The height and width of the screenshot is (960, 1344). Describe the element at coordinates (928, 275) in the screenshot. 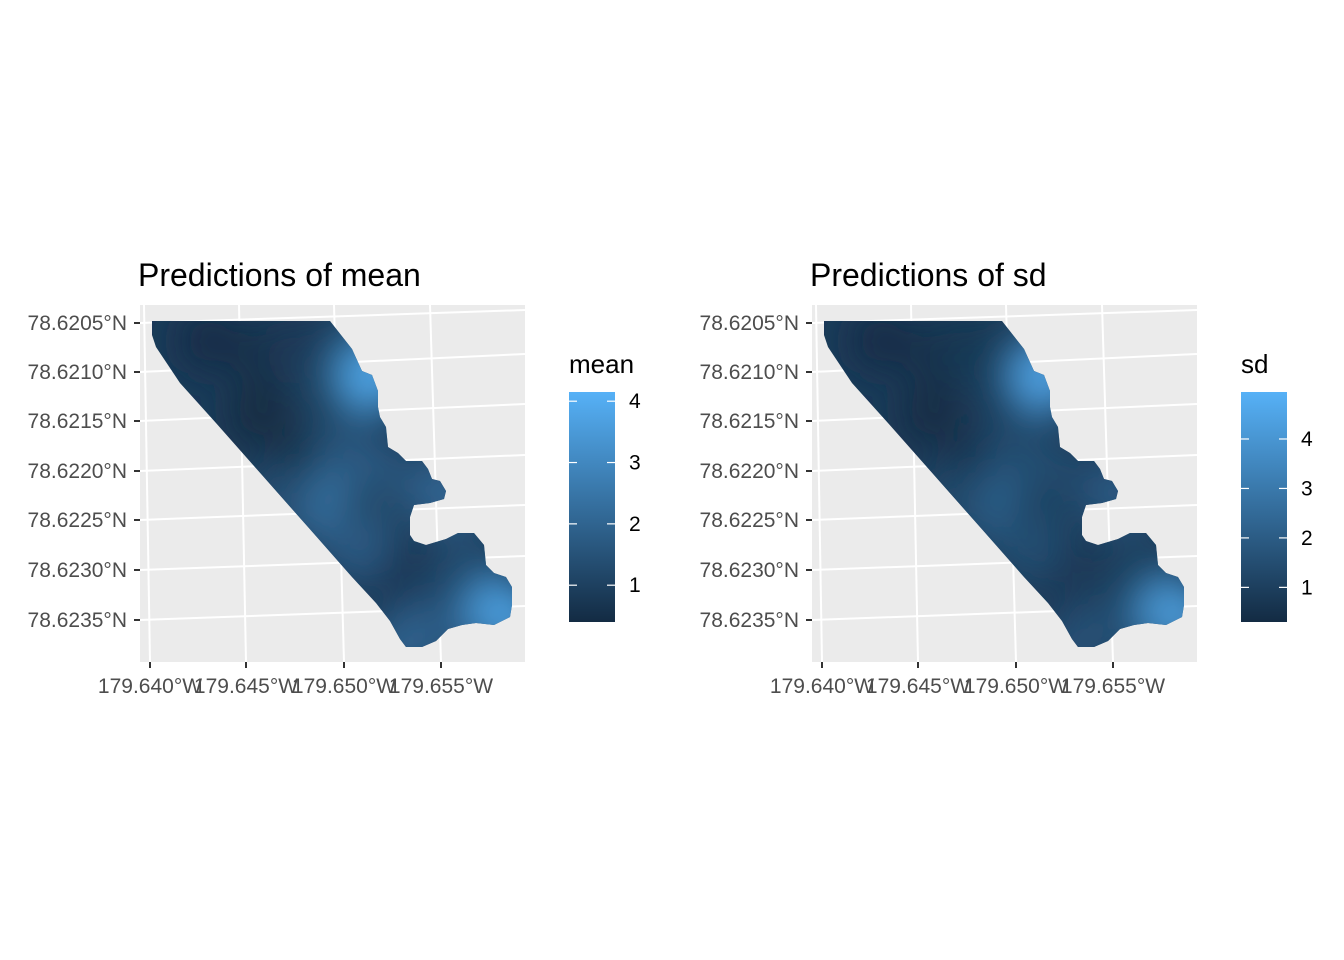

I see `chart-title: Predictions of sd` at that location.